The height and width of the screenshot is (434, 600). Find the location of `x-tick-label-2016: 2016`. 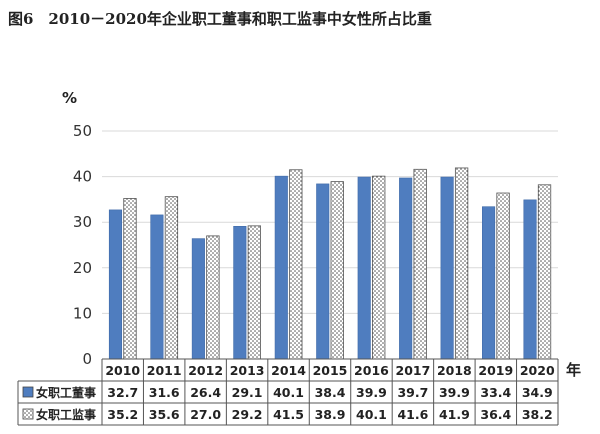

x-tick-label-2016: 2016 is located at coordinates (371, 370).